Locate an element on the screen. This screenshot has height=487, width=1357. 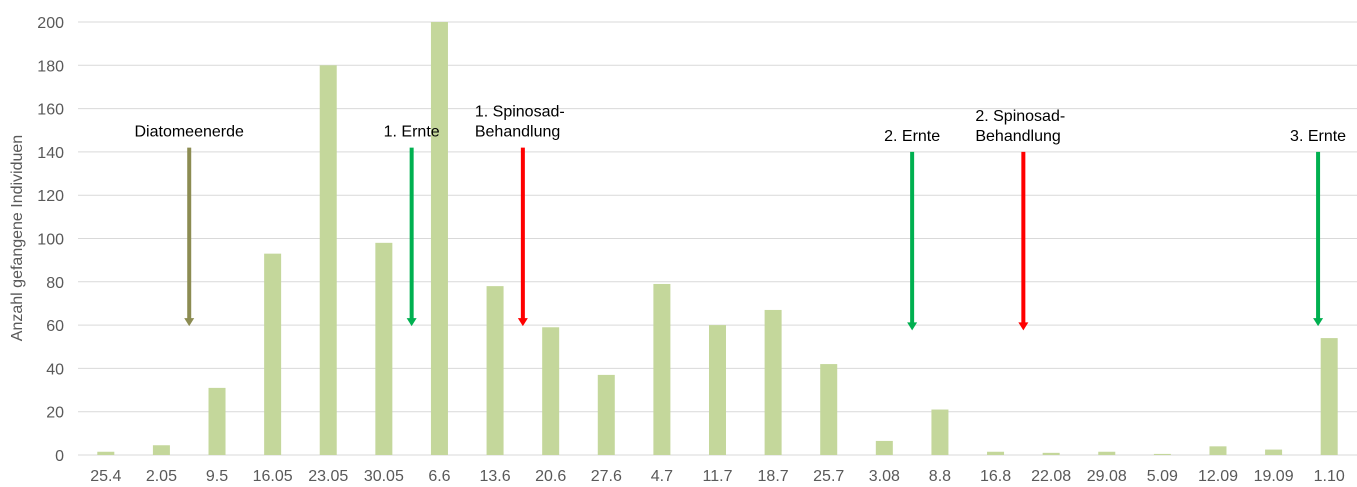
y-tick-label: 80 is located at coordinates (55, 283).